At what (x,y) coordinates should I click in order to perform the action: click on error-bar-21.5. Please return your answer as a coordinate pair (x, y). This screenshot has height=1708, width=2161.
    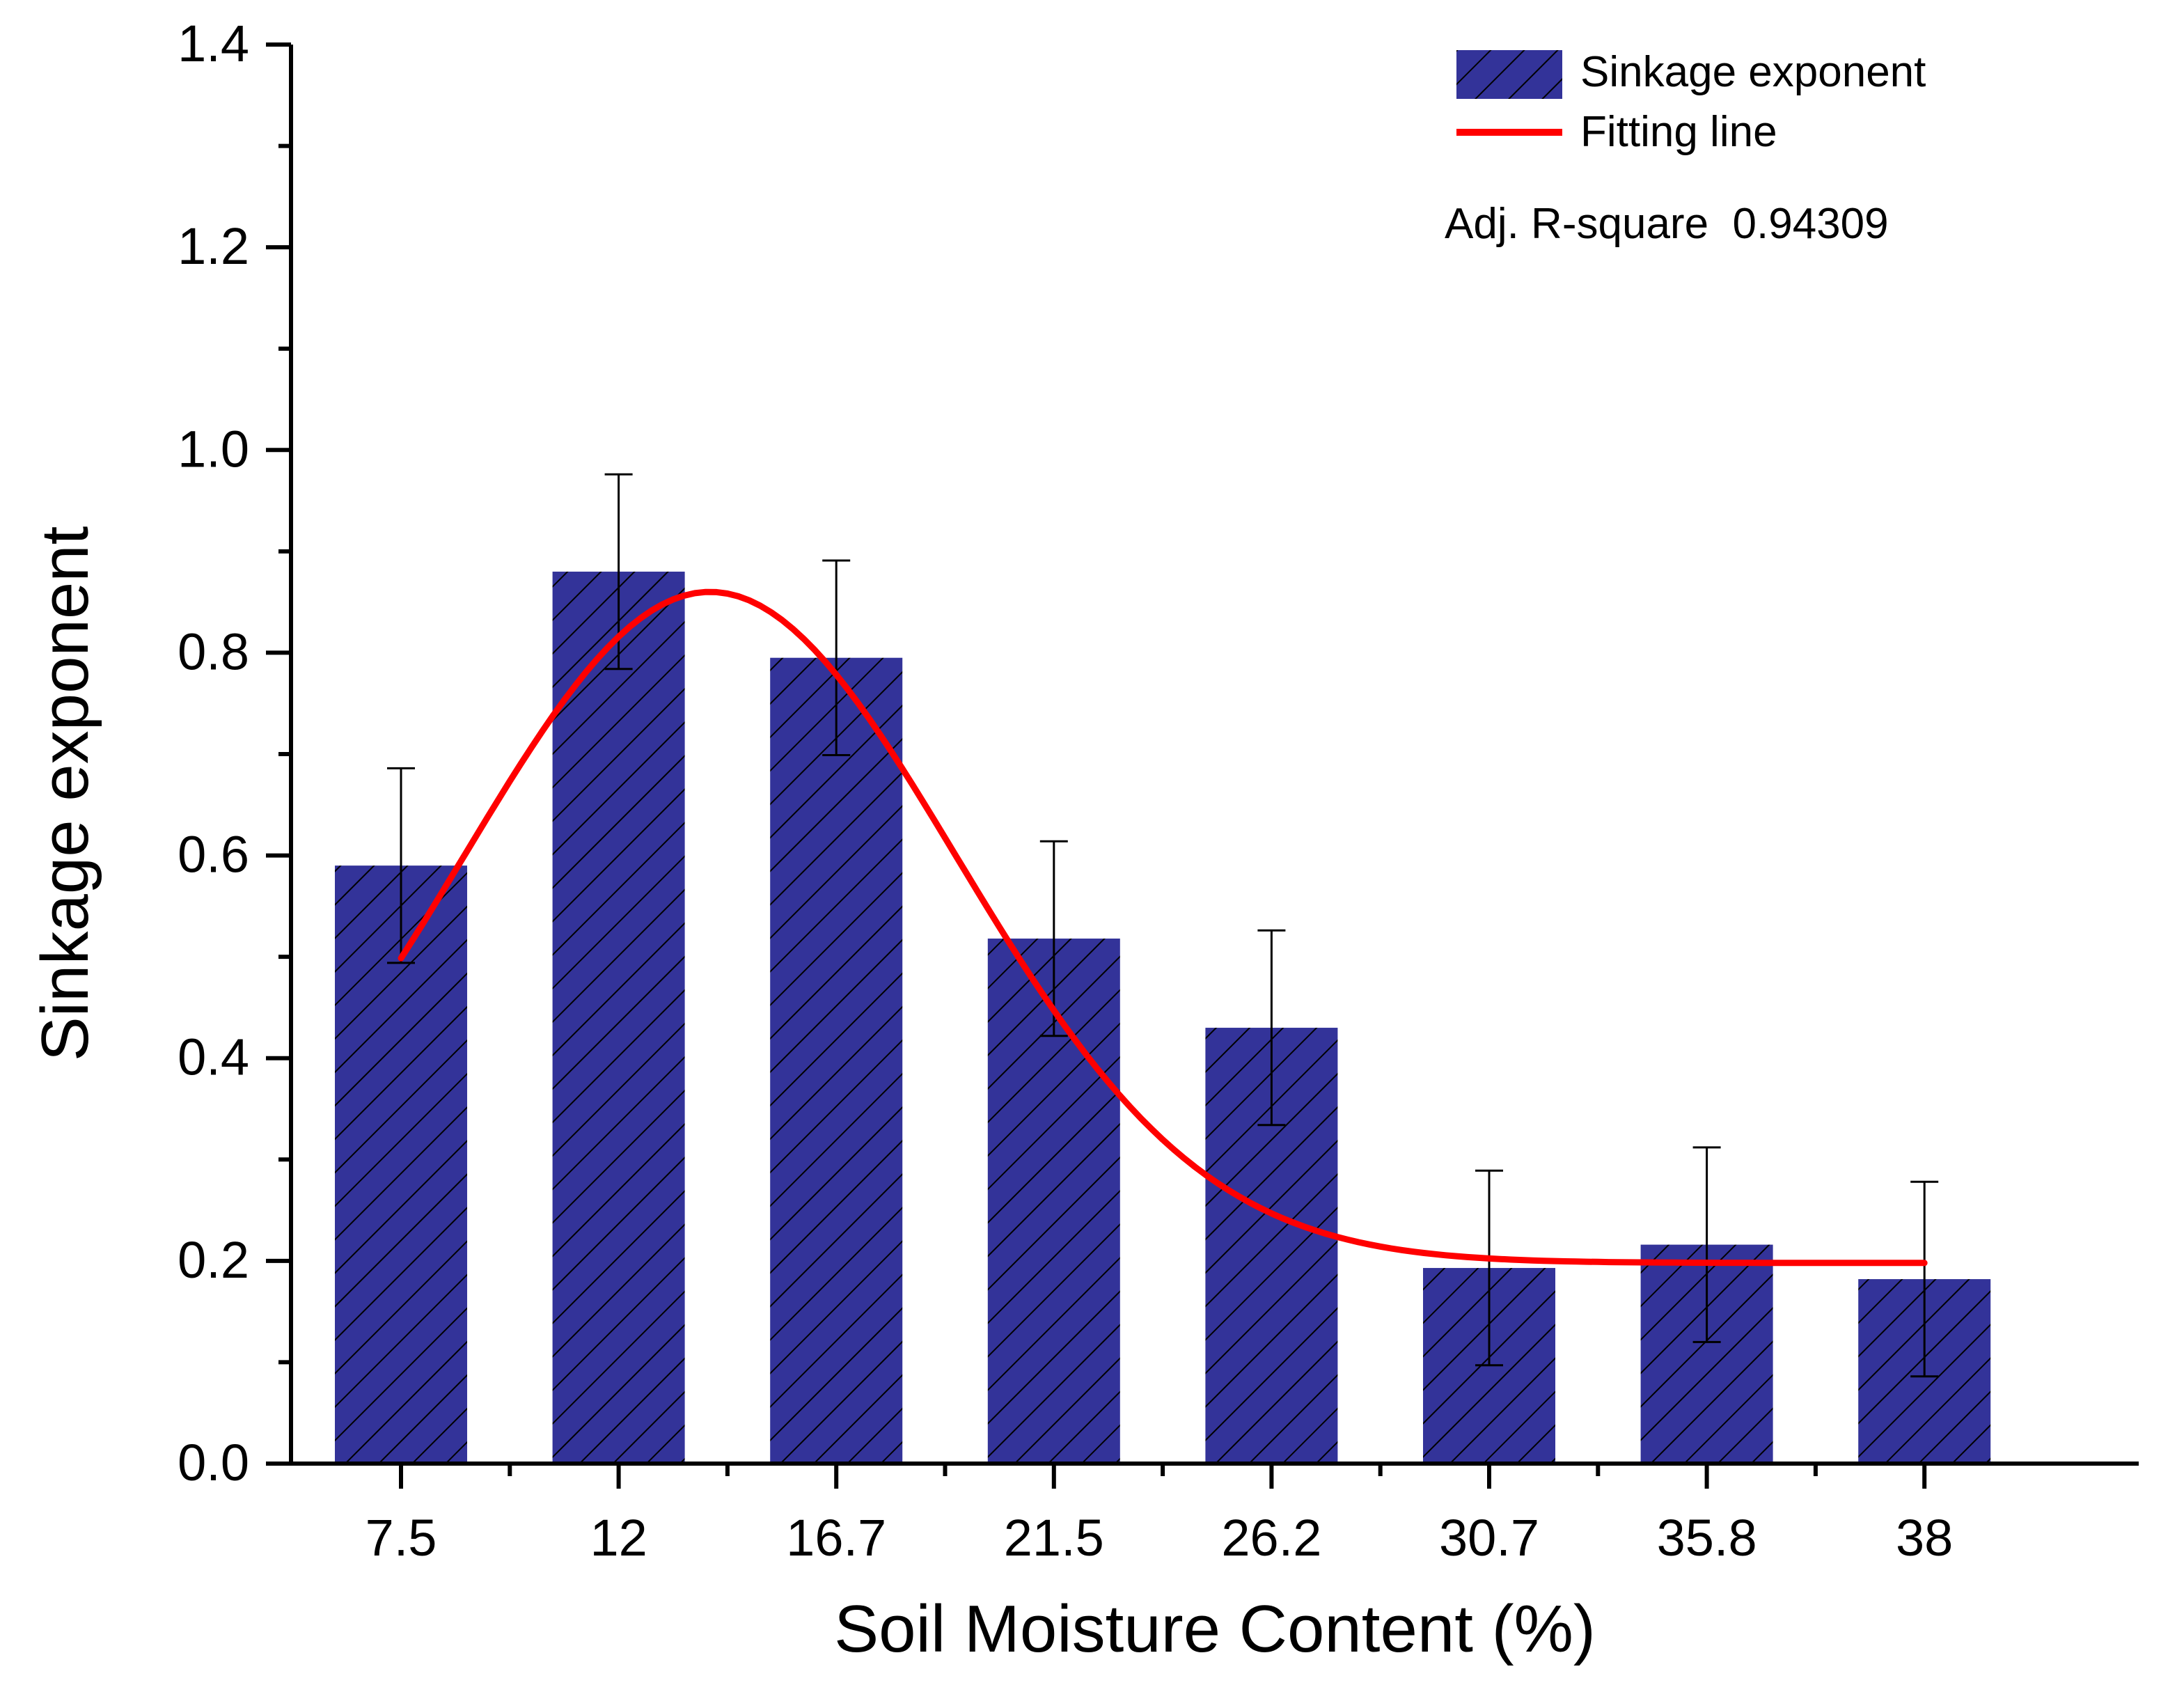
    Looking at the image, I should click on (1053, 939).